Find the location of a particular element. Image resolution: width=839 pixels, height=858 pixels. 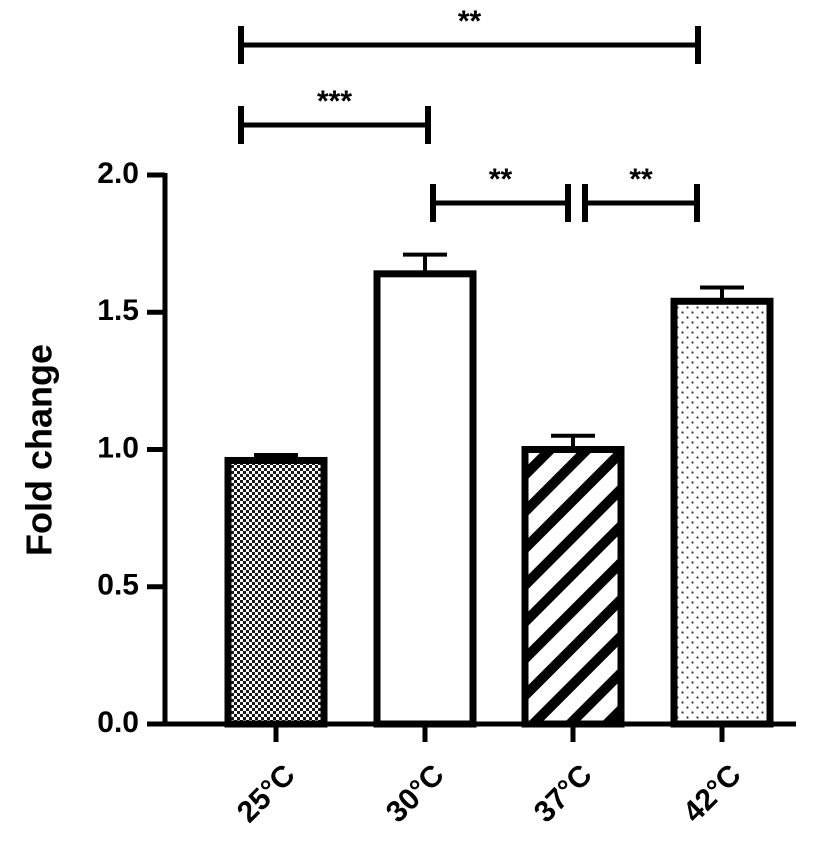

x-tick-label: 37°C is located at coordinates (563, 793).